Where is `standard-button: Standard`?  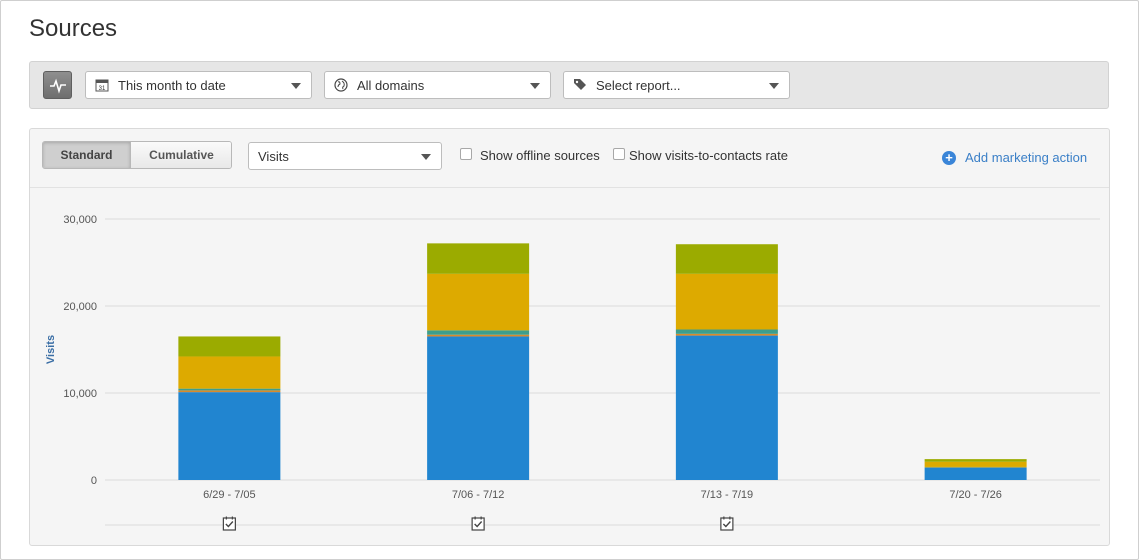
standard-button: Standard is located at coordinates (87, 155).